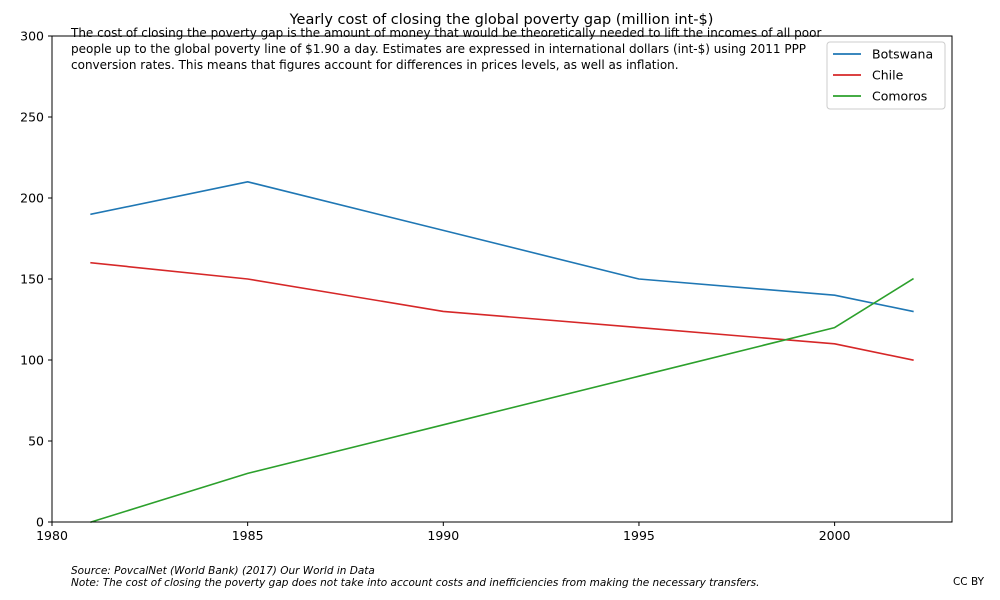 This screenshot has height=600, width=1000. I want to click on y-tick-label-0: 0, so click(40, 522).